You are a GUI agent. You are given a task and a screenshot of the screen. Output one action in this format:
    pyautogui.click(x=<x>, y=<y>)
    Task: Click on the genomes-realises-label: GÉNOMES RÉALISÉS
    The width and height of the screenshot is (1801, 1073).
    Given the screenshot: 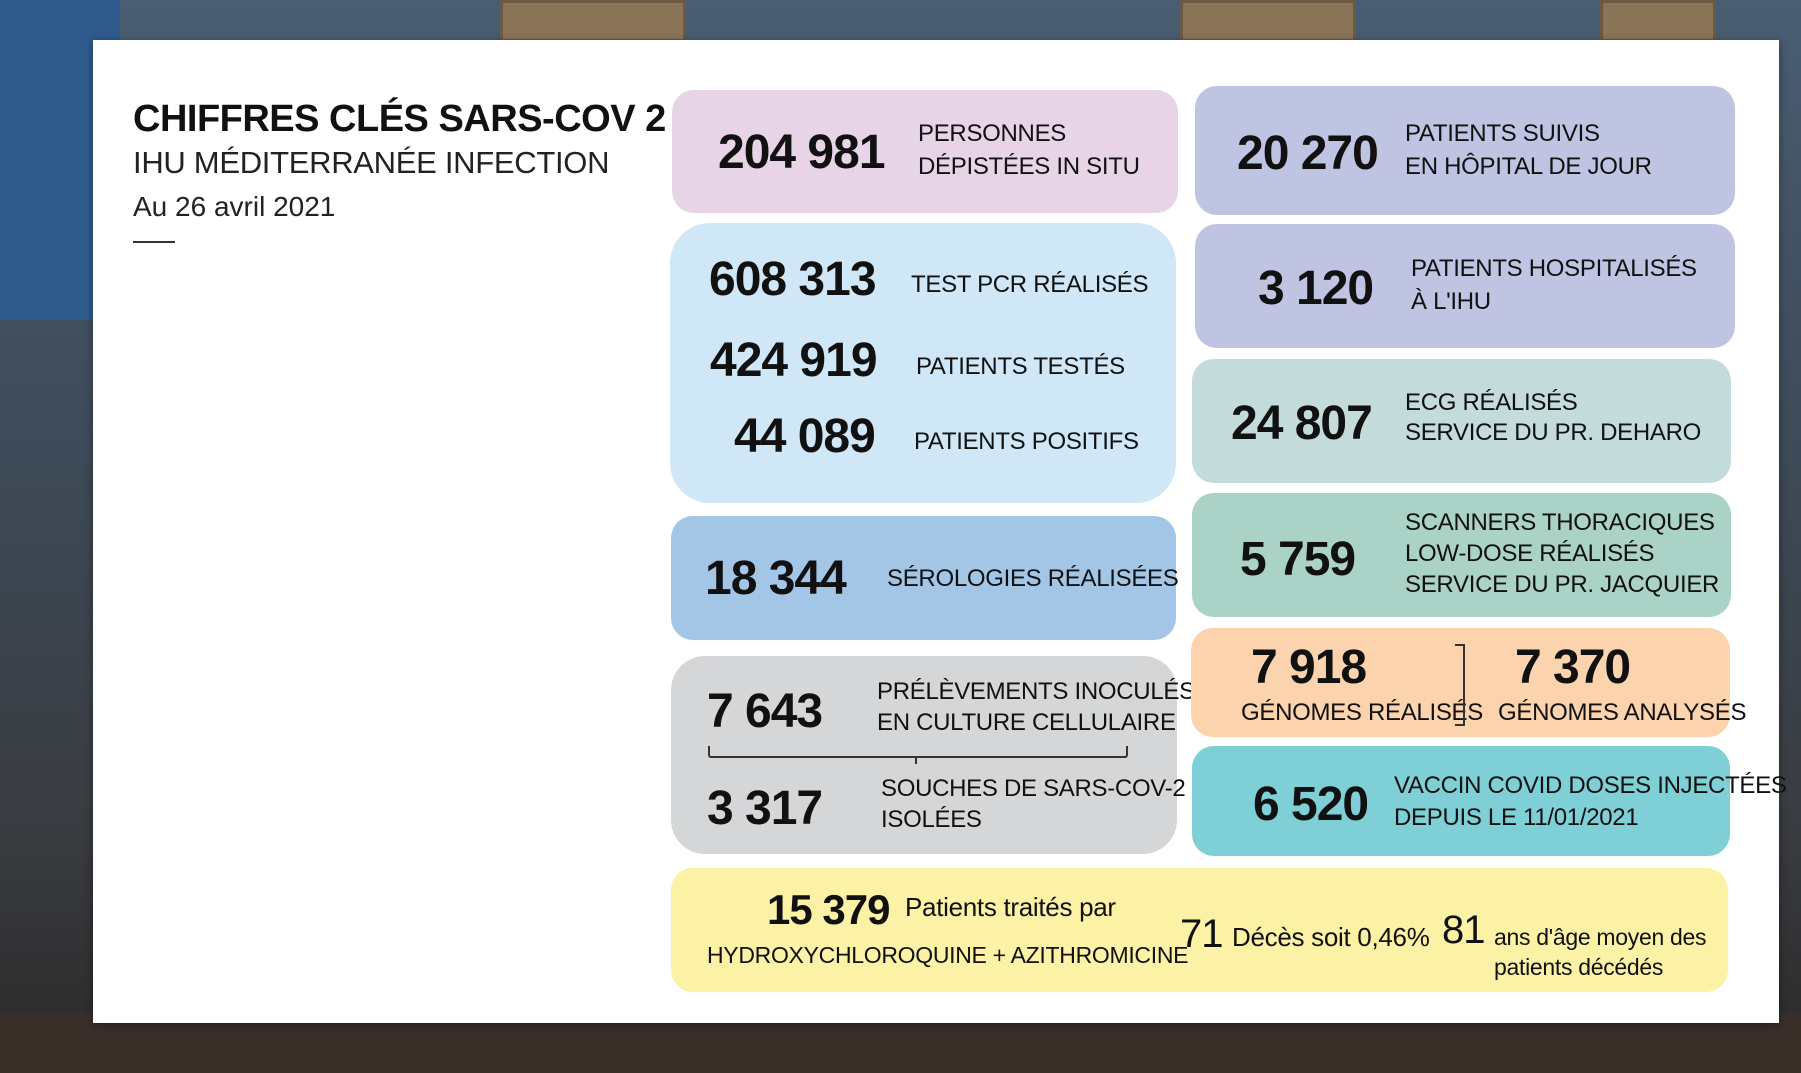 What is the action you would take?
    pyautogui.click(x=1362, y=712)
    